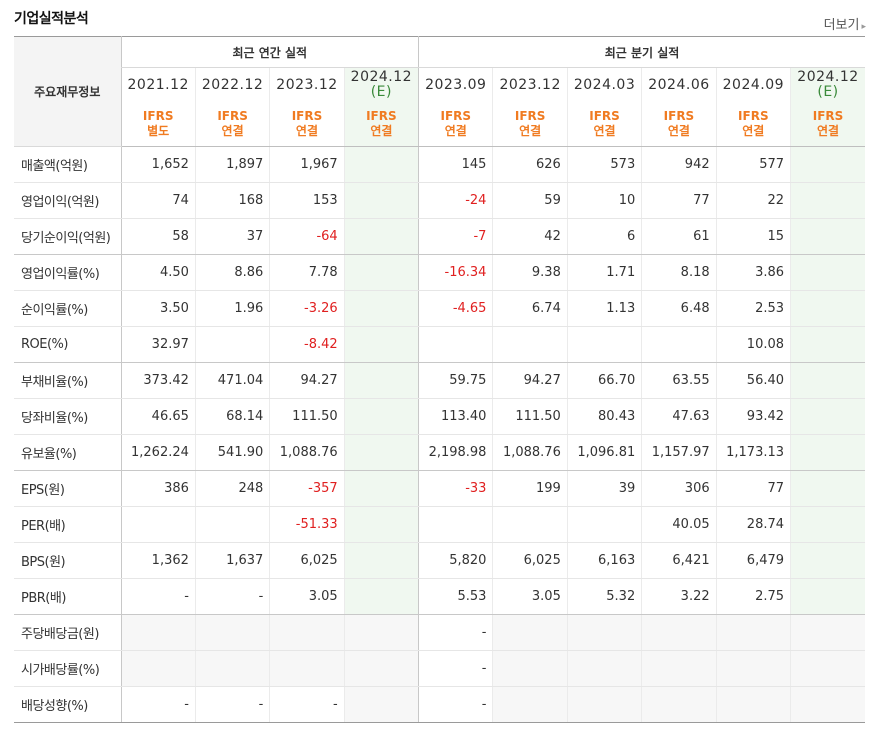  What do you see at coordinates (67, 236) in the screenshot?
I see `metric-label: 당기순이익(억원)` at bounding box center [67, 236].